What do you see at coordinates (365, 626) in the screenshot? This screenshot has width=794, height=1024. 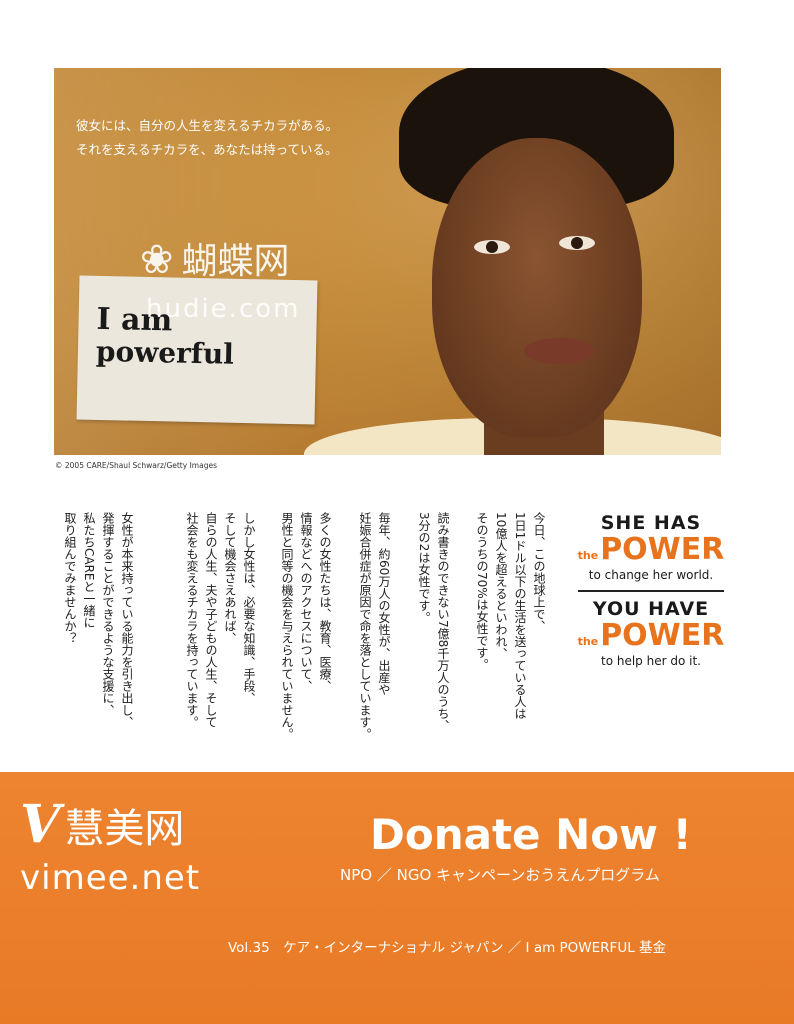 I see `body-col-8: 妊娠合併症が原因で命を落としています。` at bounding box center [365, 626].